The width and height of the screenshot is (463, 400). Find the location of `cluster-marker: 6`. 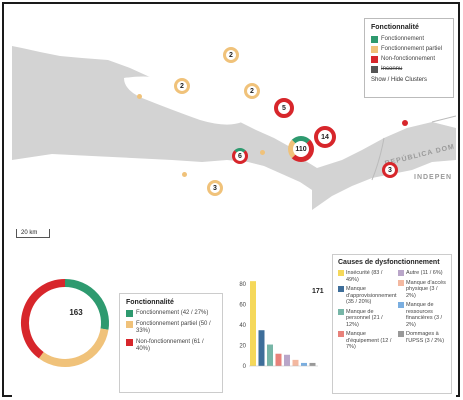

cluster-marker: 6 is located at coordinates (240, 156).